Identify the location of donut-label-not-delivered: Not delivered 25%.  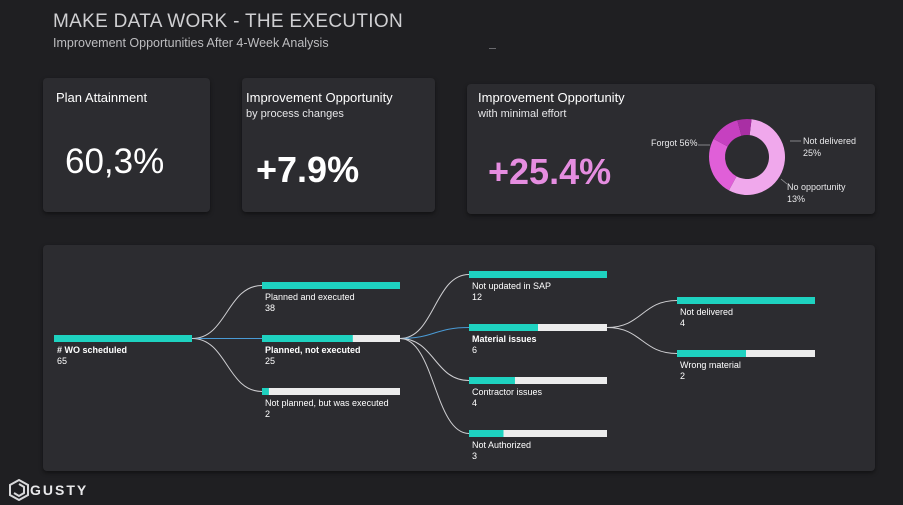
(829, 147).